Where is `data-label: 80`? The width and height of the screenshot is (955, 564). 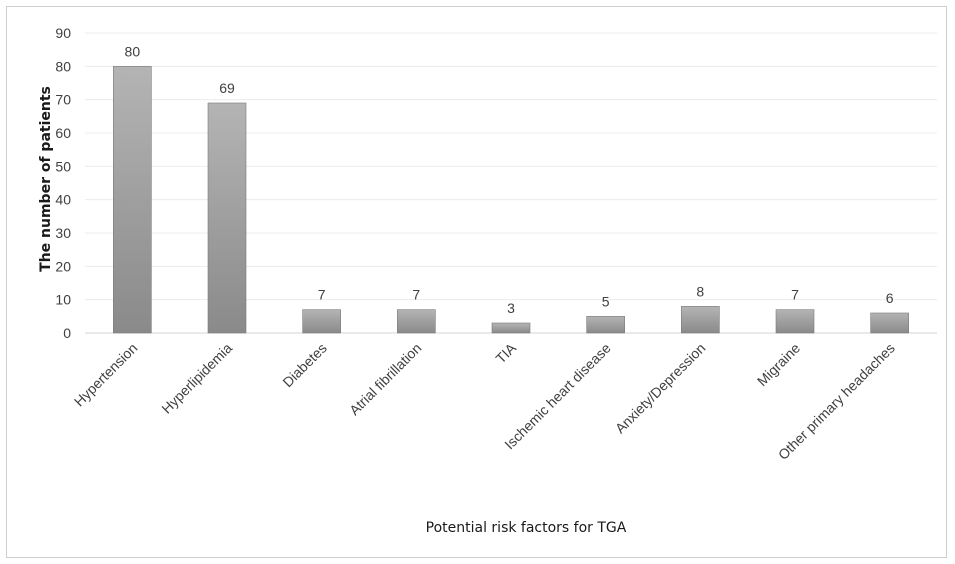 data-label: 80 is located at coordinates (133, 51).